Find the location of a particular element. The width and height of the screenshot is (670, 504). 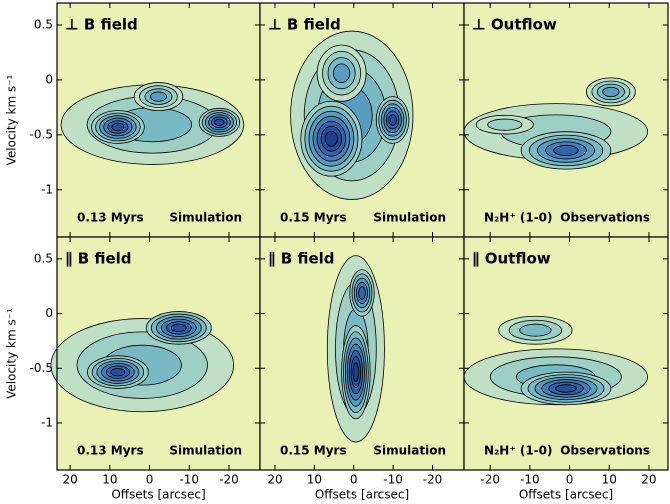

panel-frame is located at coordinates (566, 353).